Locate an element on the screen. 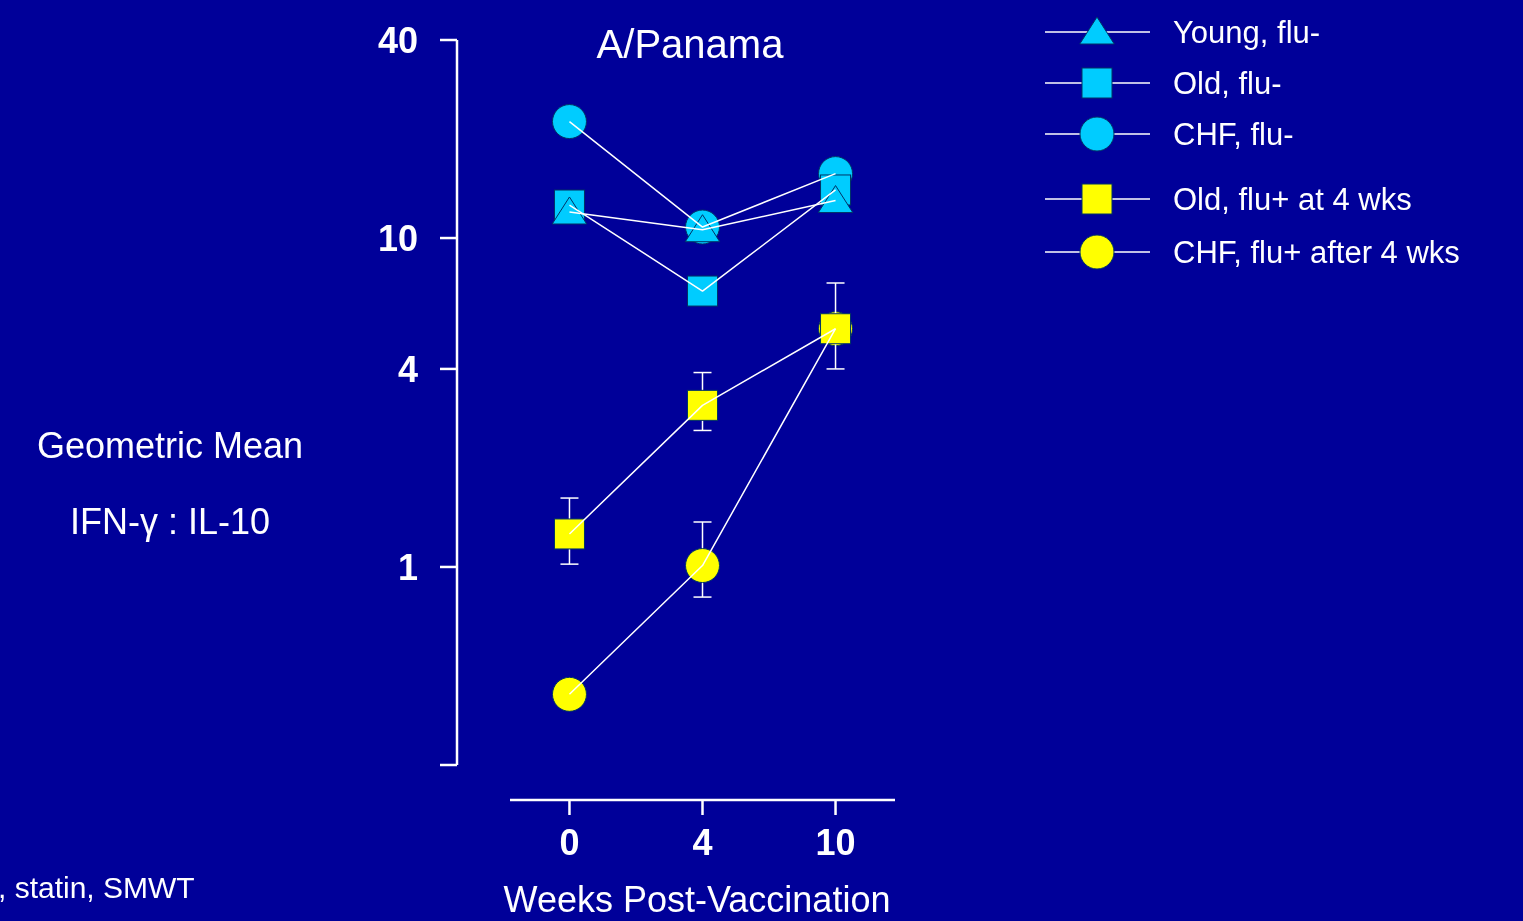 This screenshot has width=1523, height=921. y-tick-label: 10 is located at coordinates (397, 238).